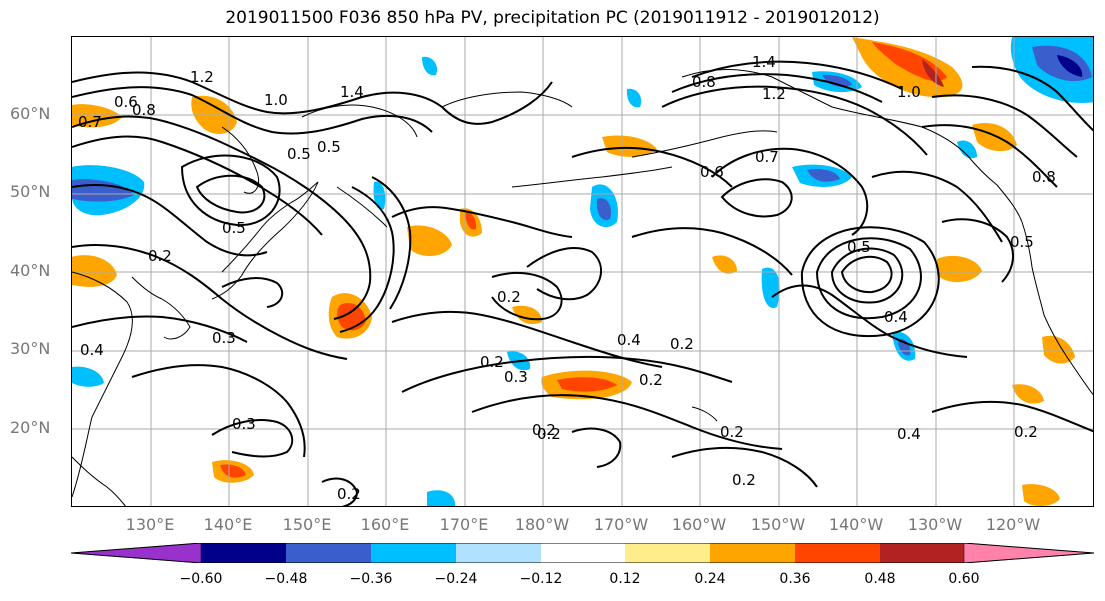 This screenshot has height=601, width=1105. Describe the element at coordinates (30, 191) in the screenshot. I see `lat-label: 50°N` at that location.